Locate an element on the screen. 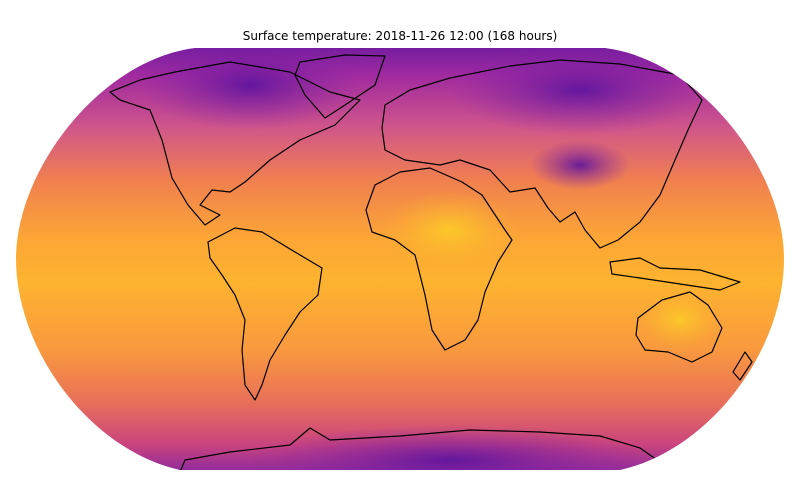  africa is located at coordinates (439, 259).